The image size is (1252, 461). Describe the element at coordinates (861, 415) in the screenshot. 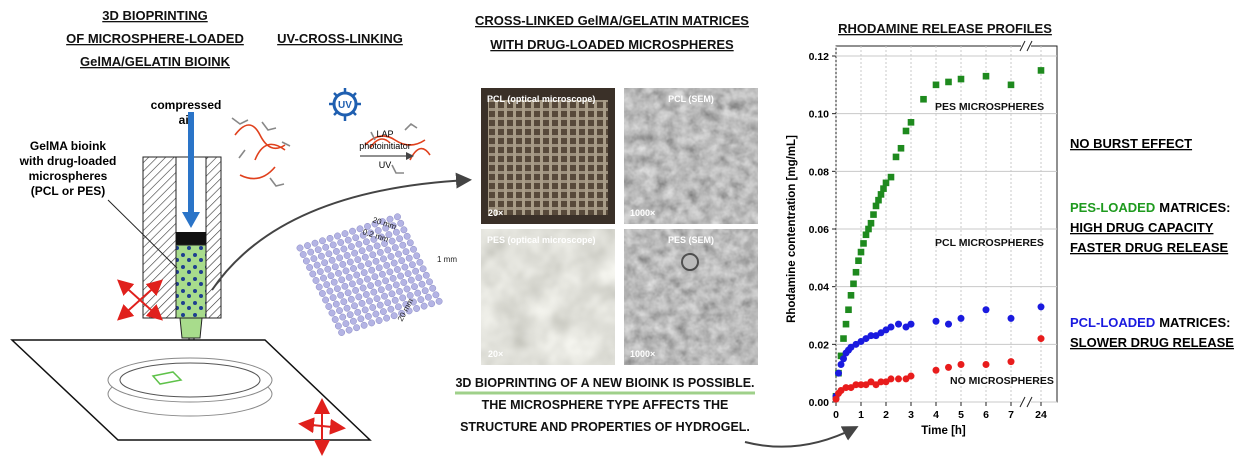

I see `x-tick-label: 1` at that location.